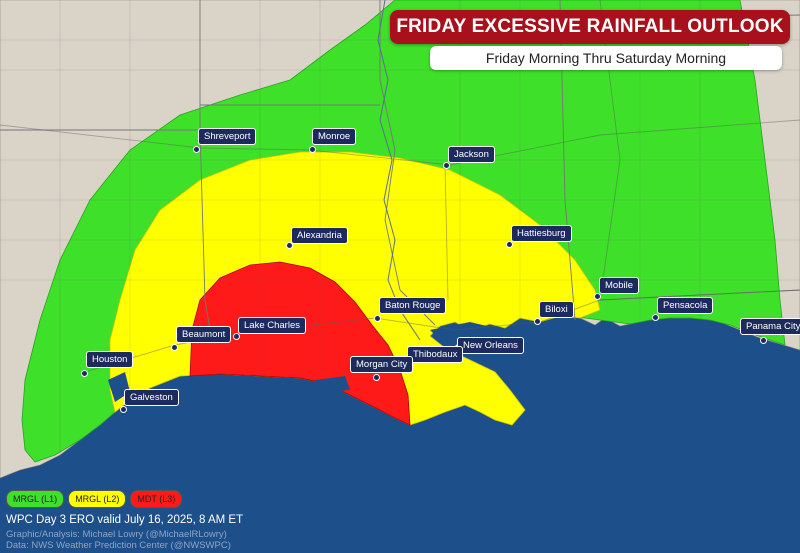 Image resolution: width=800 pixels, height=553 pixels. What do you see at coordinates (174, 347) in the screenshot?
I see `city-marker-beaumont` at bounding box center [174, 347].